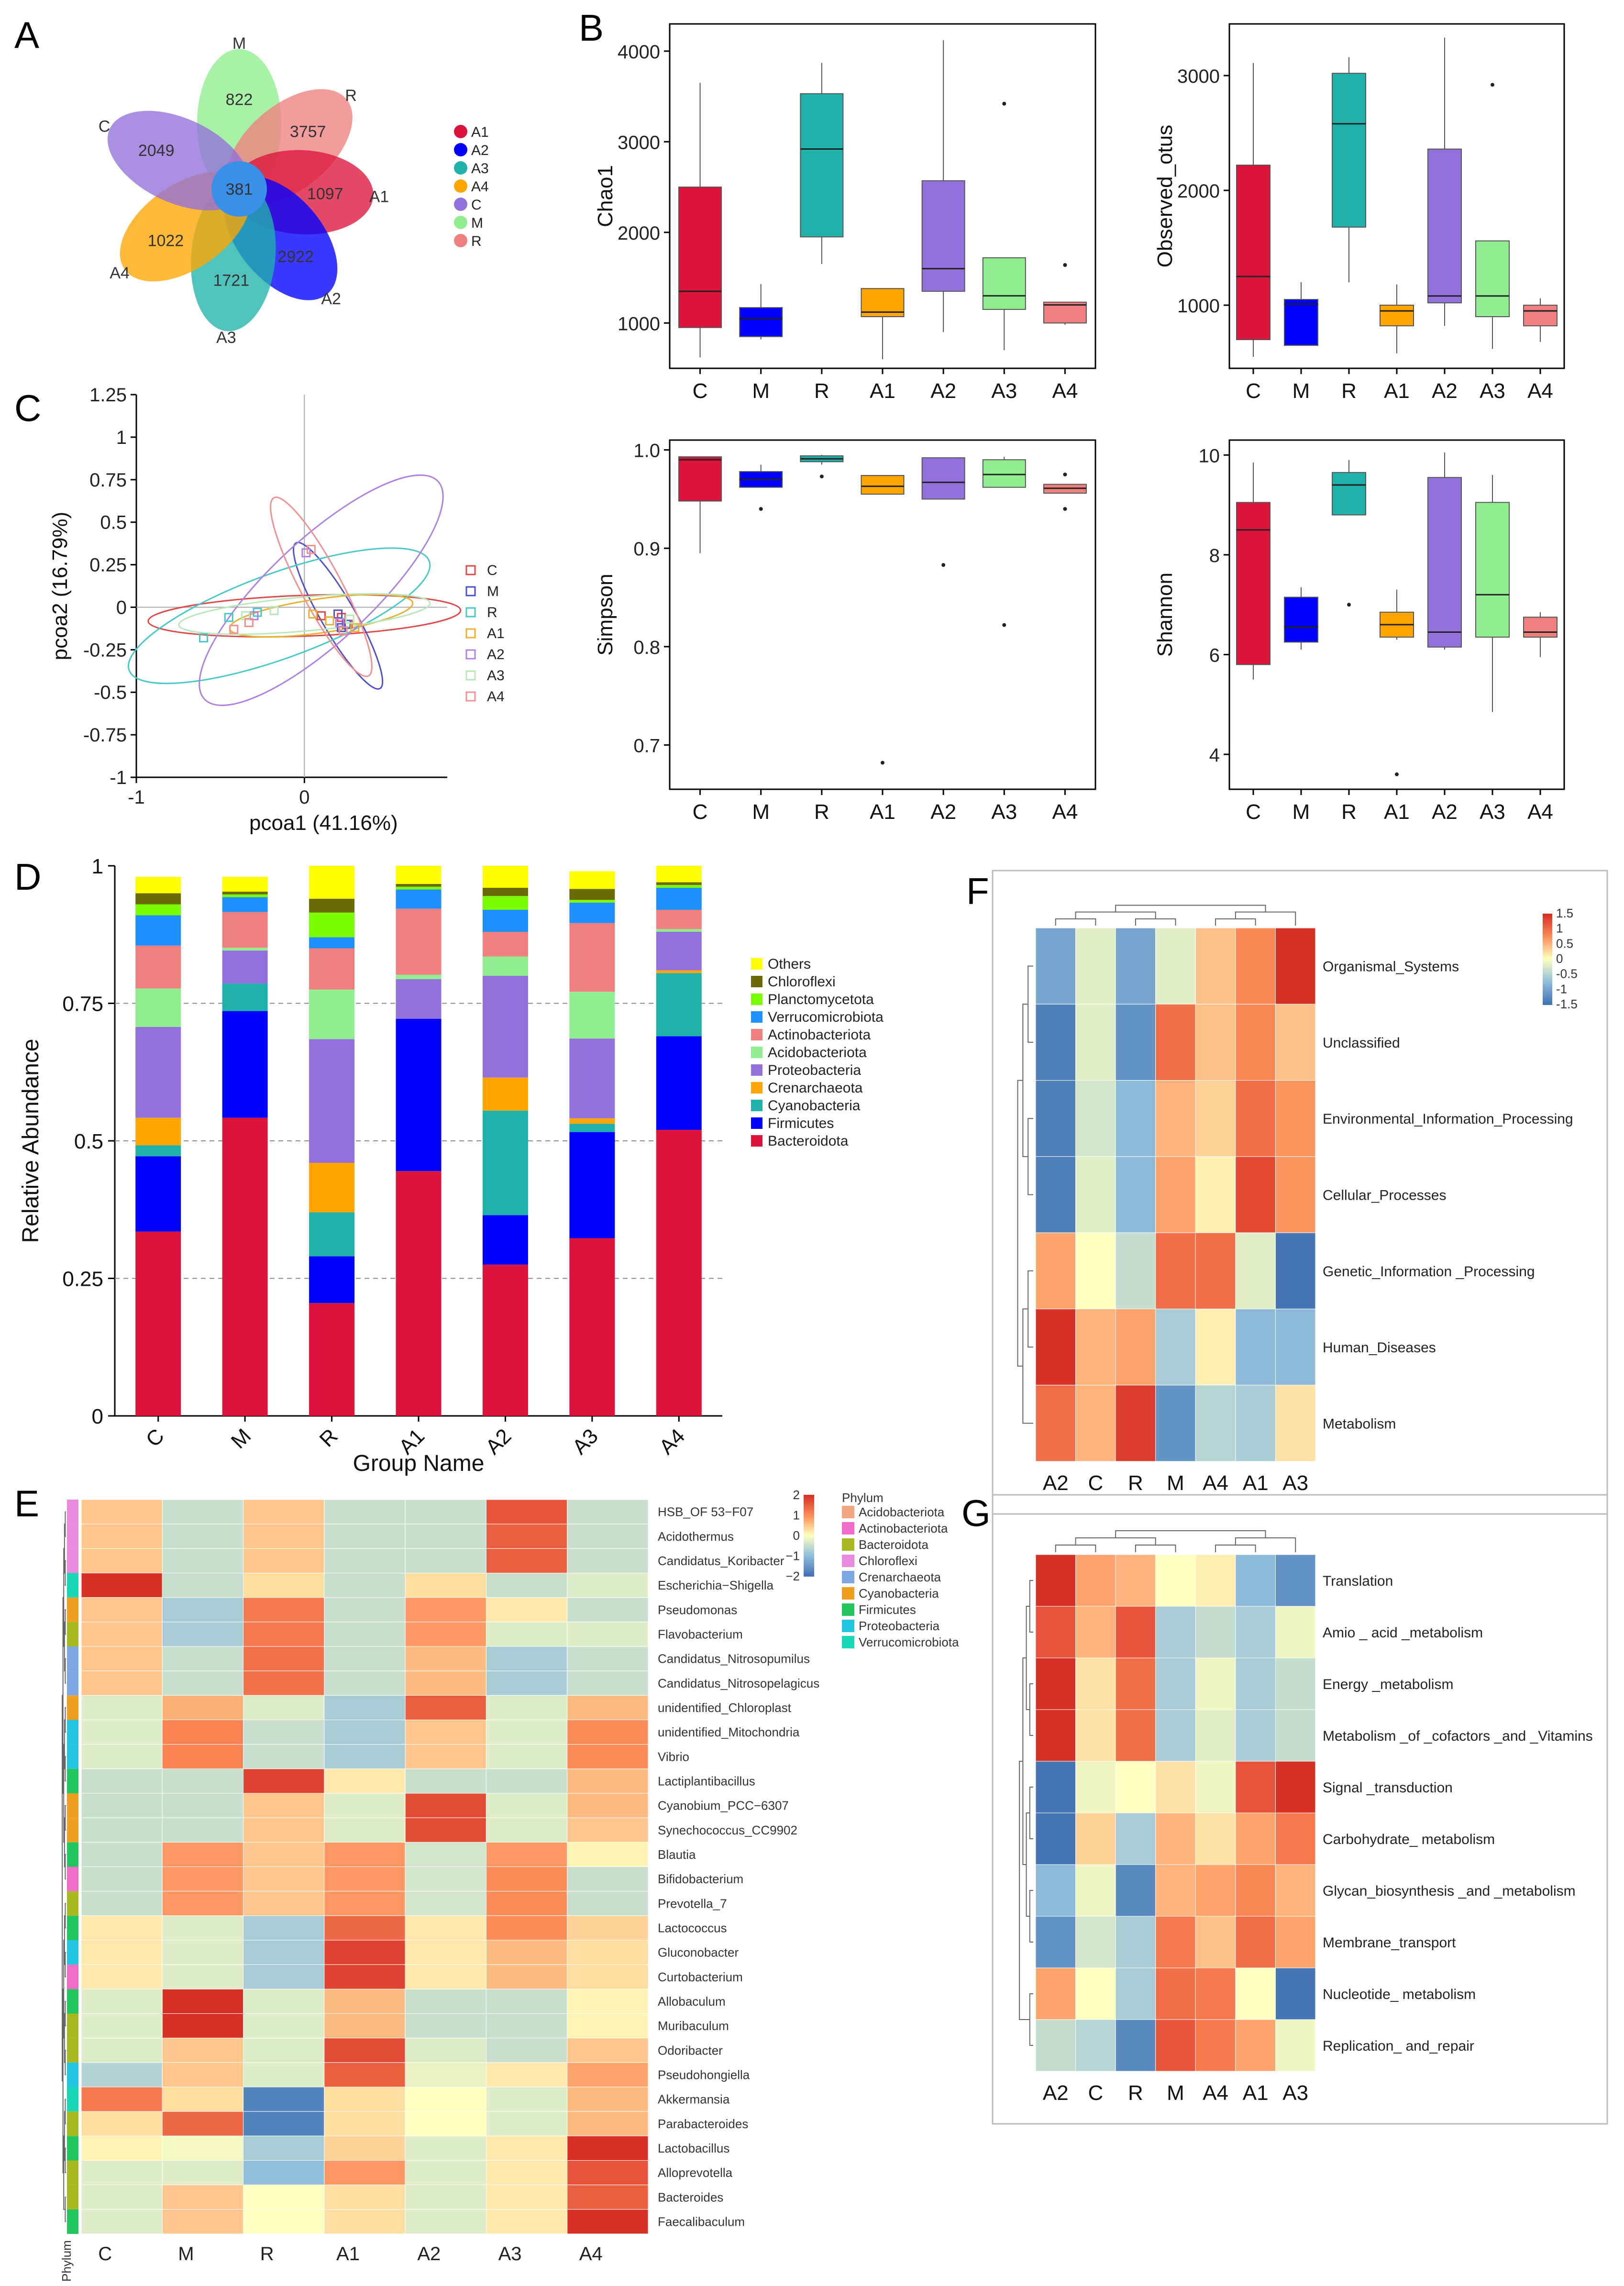 Image resolution: width=1624 pixels, height=2286 pixels. Describe the element at coordinates (1302, 812) in the screenshot. I see `x-tick-label: M` at that location.